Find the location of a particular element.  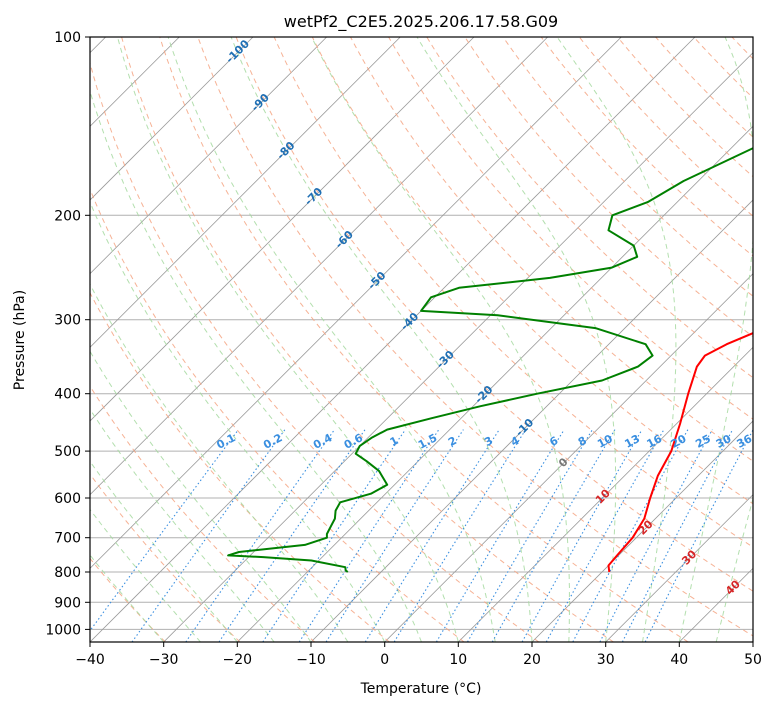

mixing-ratio-label: 8 is located at coordinates (582, 441).